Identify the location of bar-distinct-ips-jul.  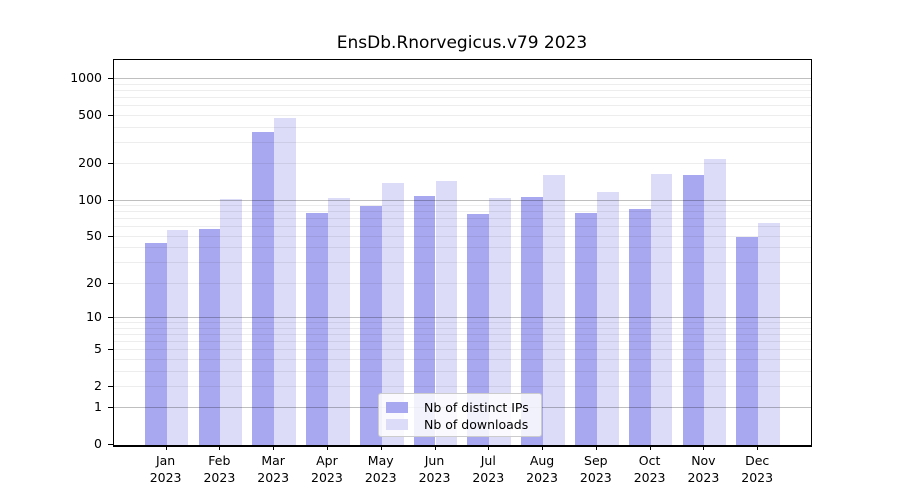
(478, 329).